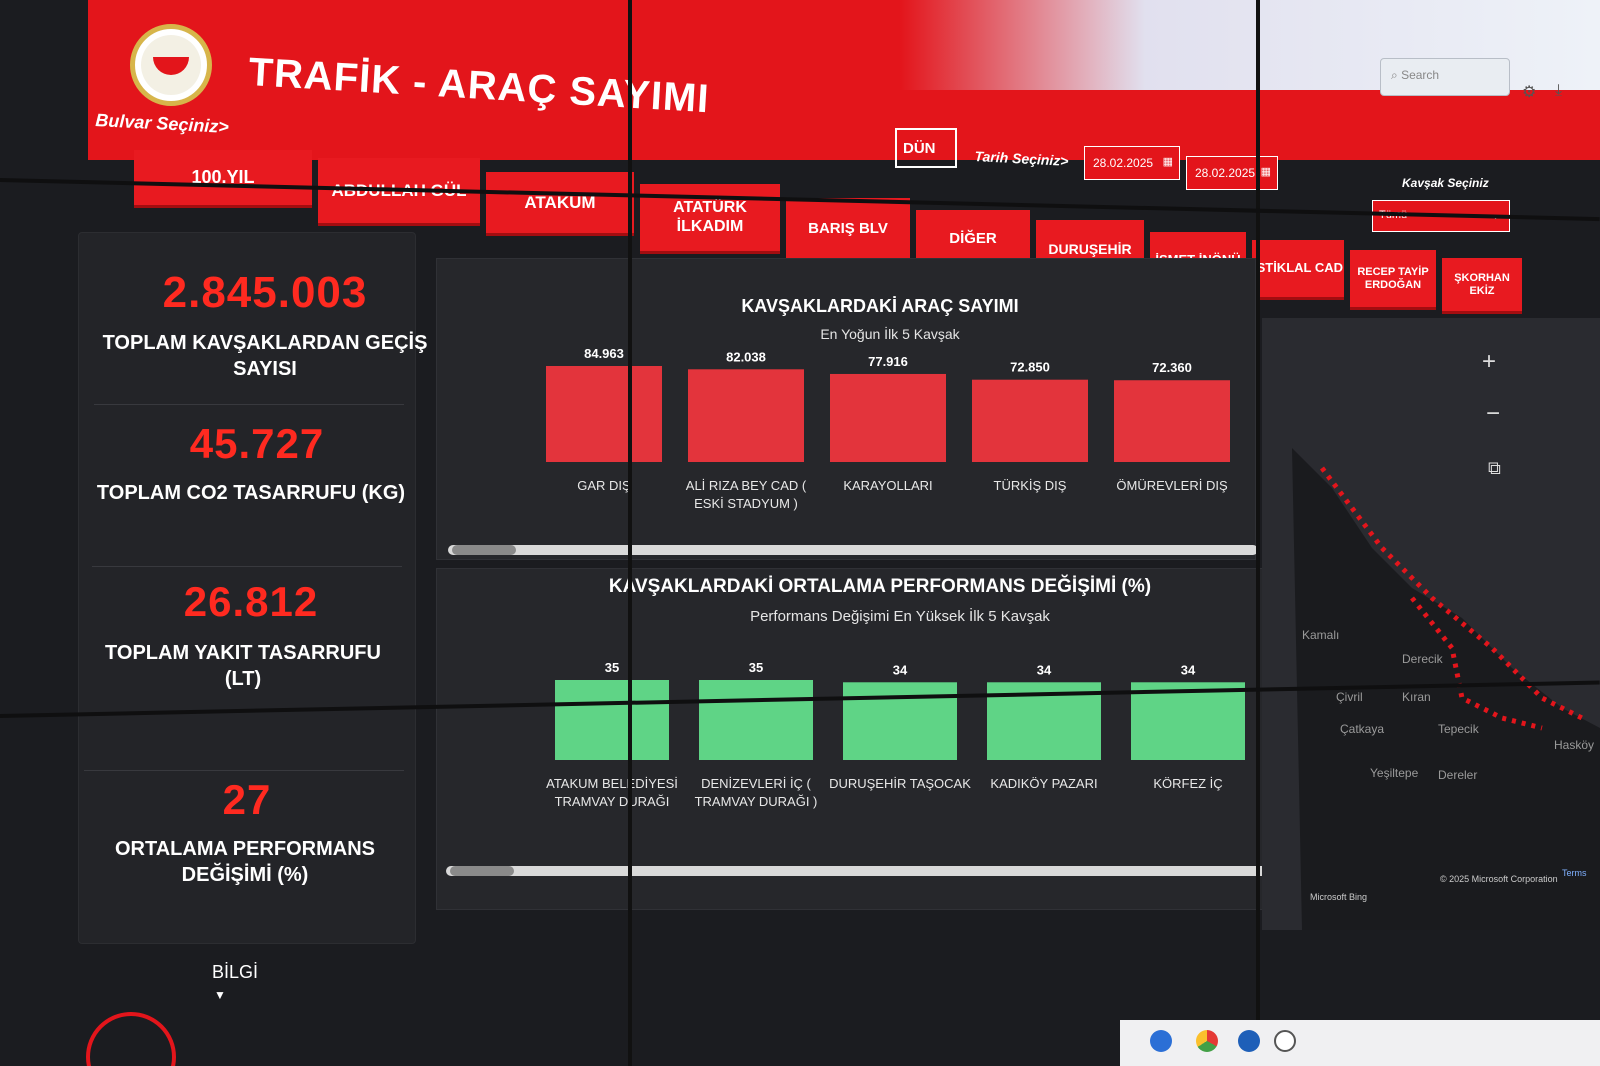 The width and height of the screenshot is (1600, 1066). I want to click on kpi-panel, so click(247, 588).